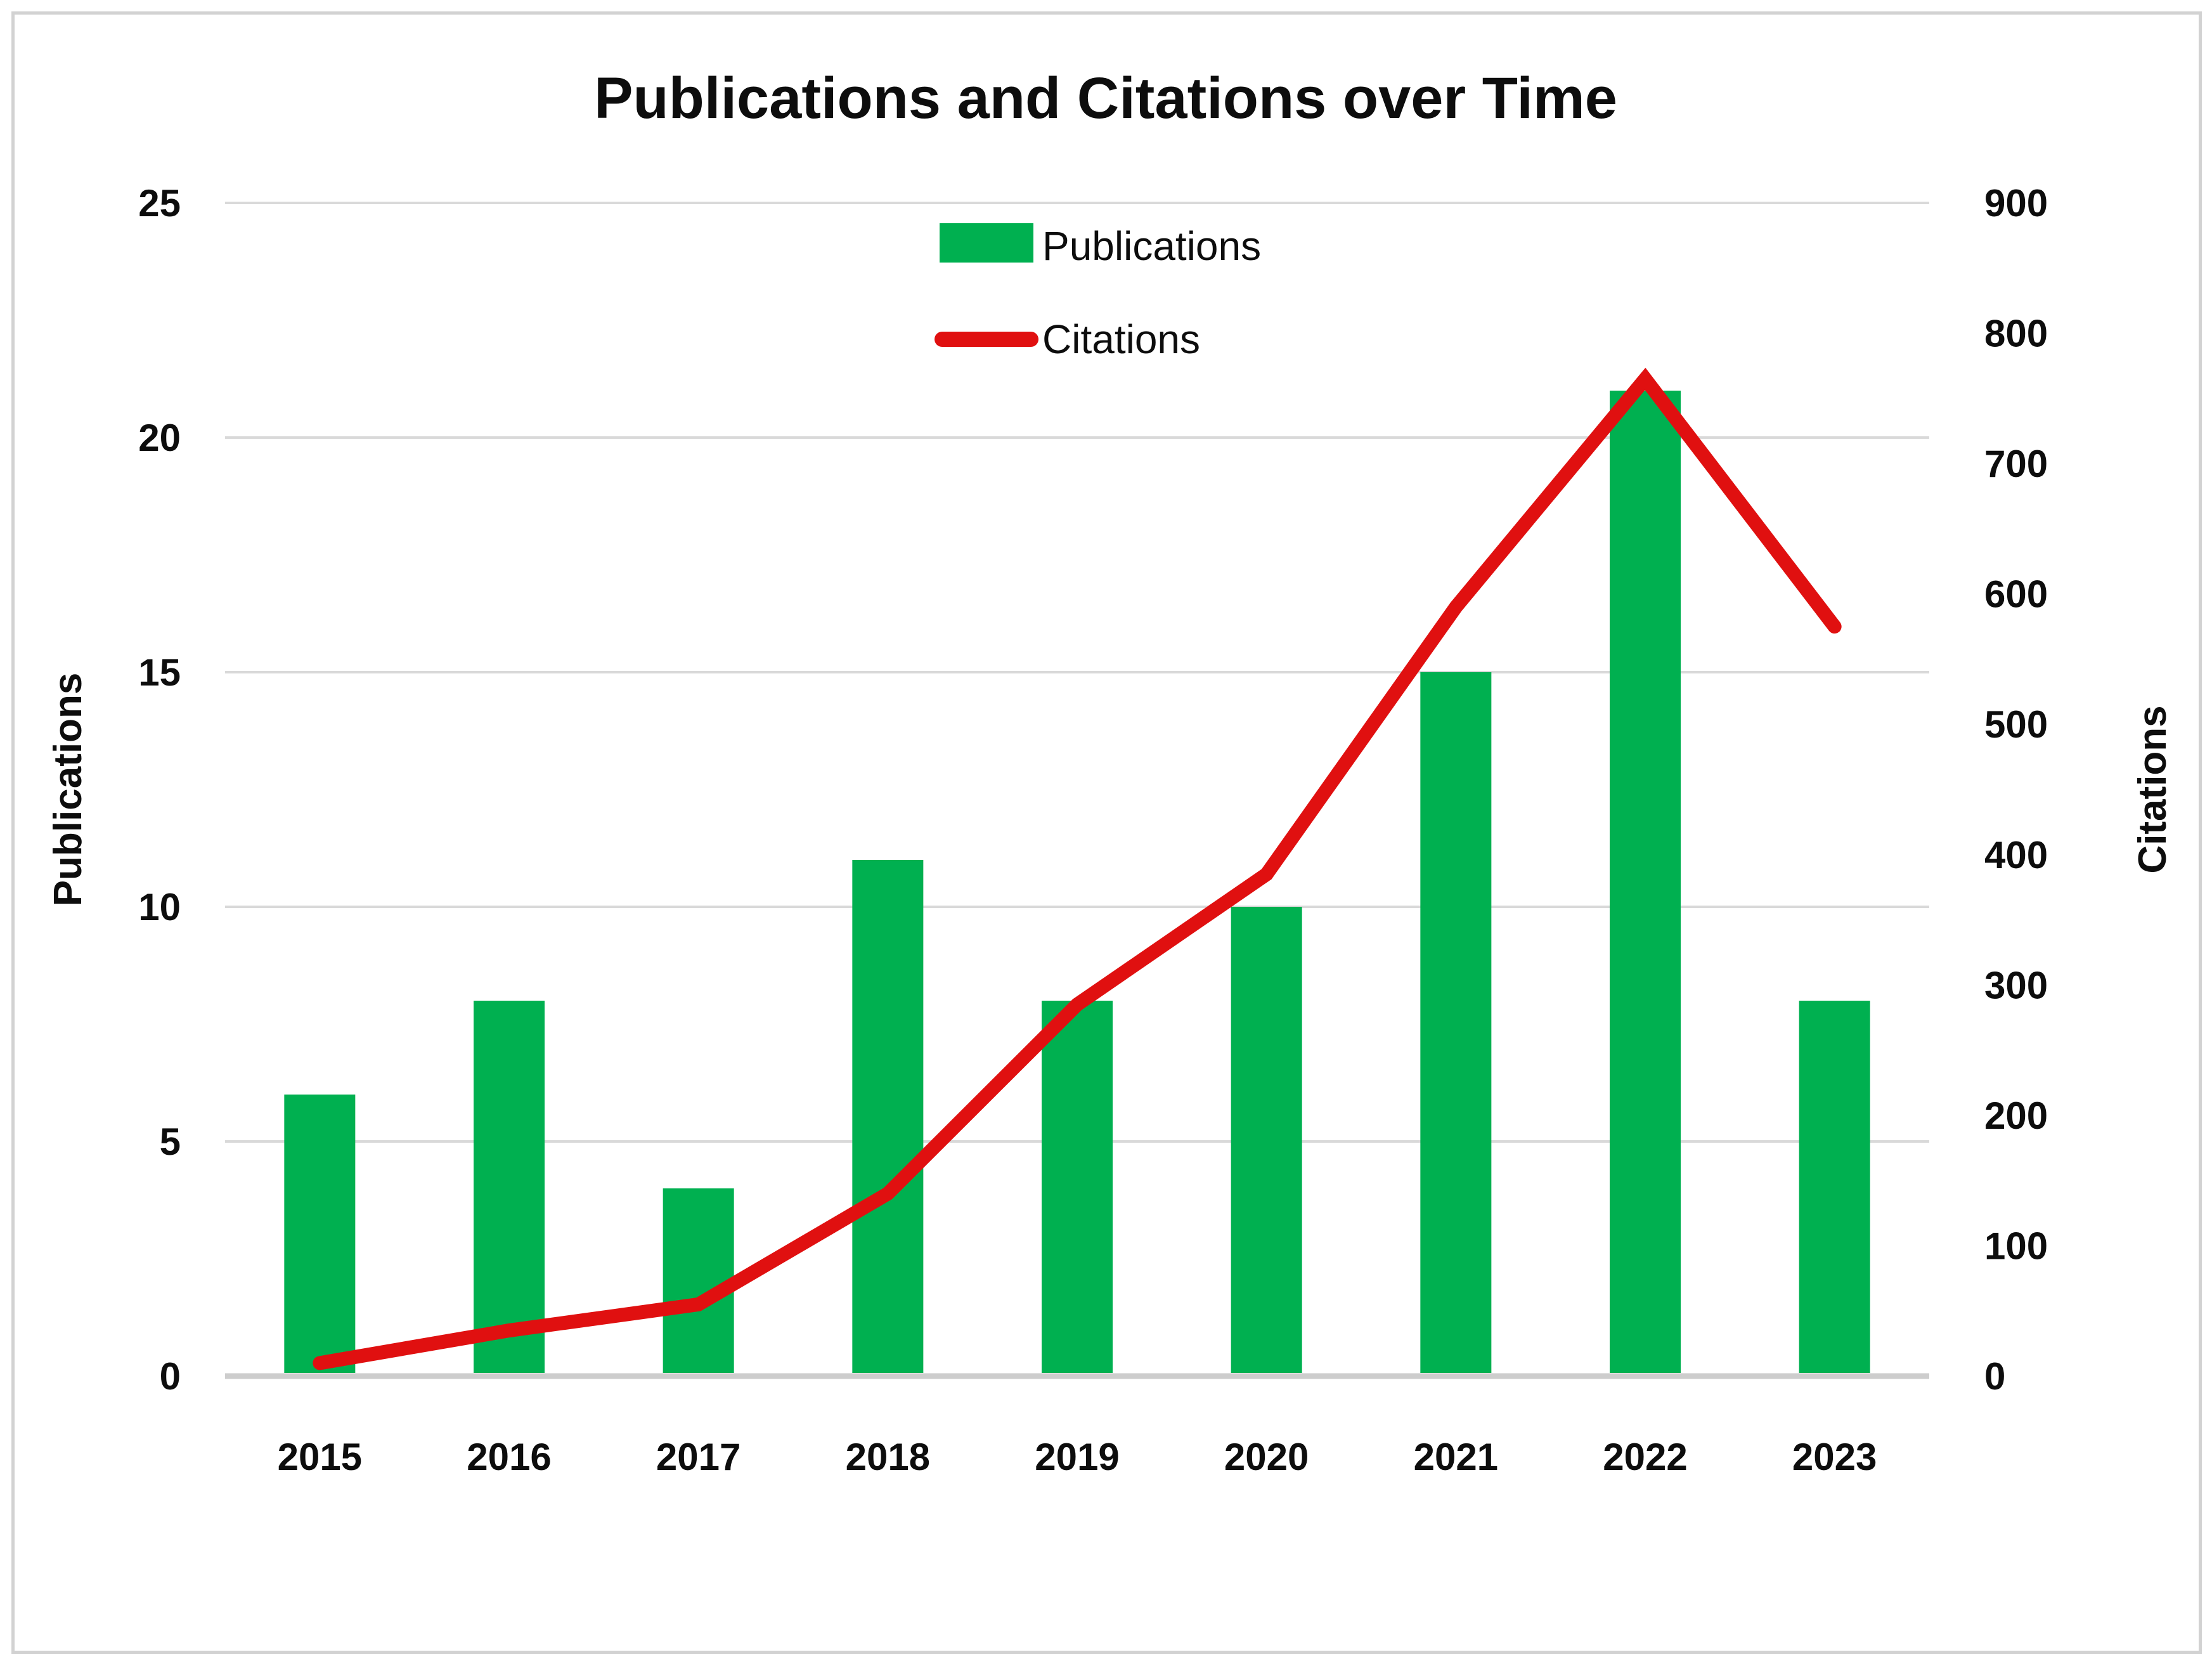  What do you see at coordinates (159, 203) in the screenshot?
I see `y-left-tick-label: 25` at bounding box center [159, 203].